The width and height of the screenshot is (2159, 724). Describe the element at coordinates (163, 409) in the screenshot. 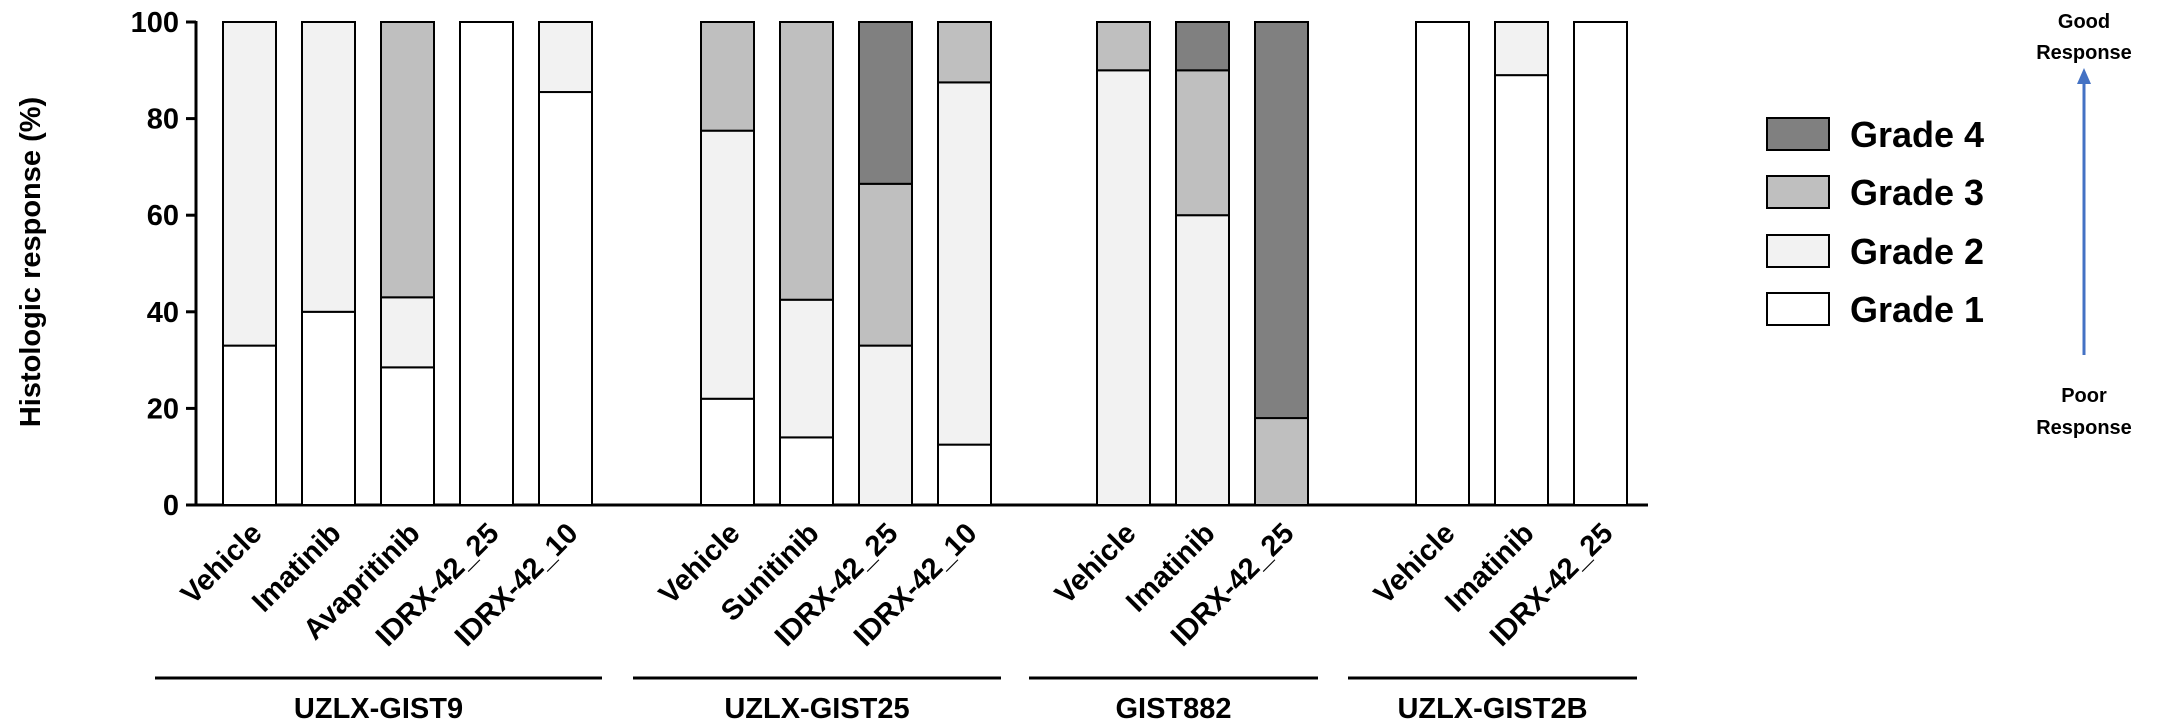

I see `y-tick-label: 20` at that location.